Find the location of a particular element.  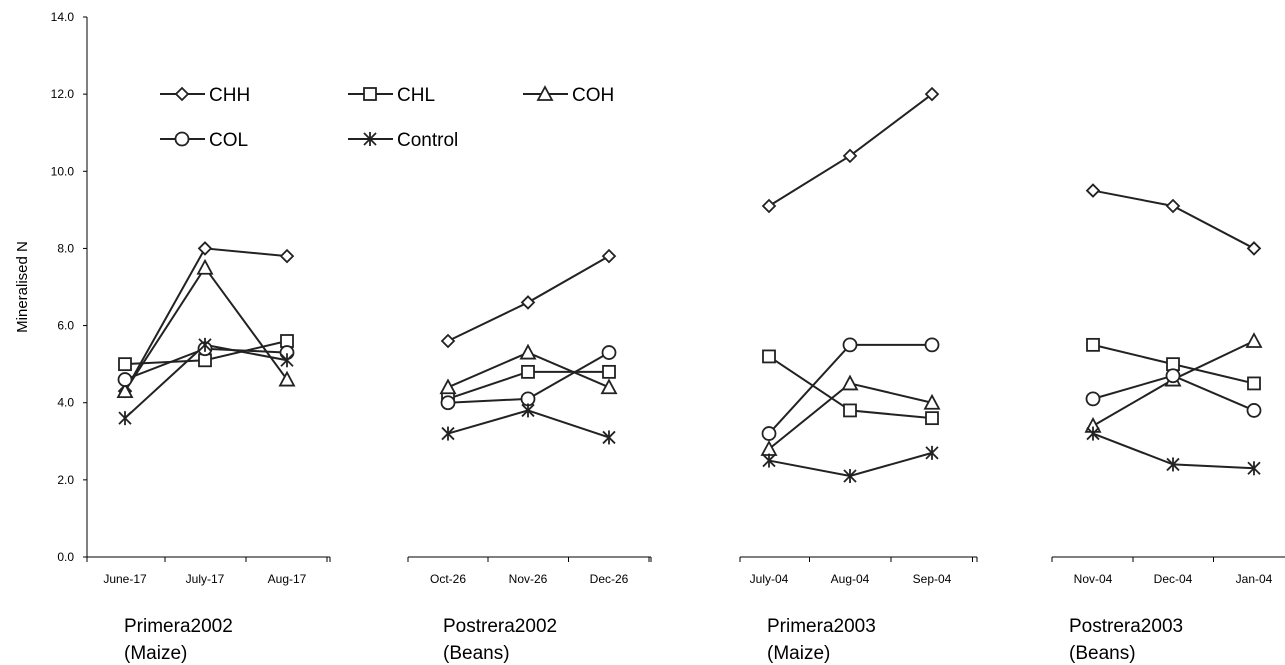

y-tick-label: 2.0 is located at coordinates (65, 480).